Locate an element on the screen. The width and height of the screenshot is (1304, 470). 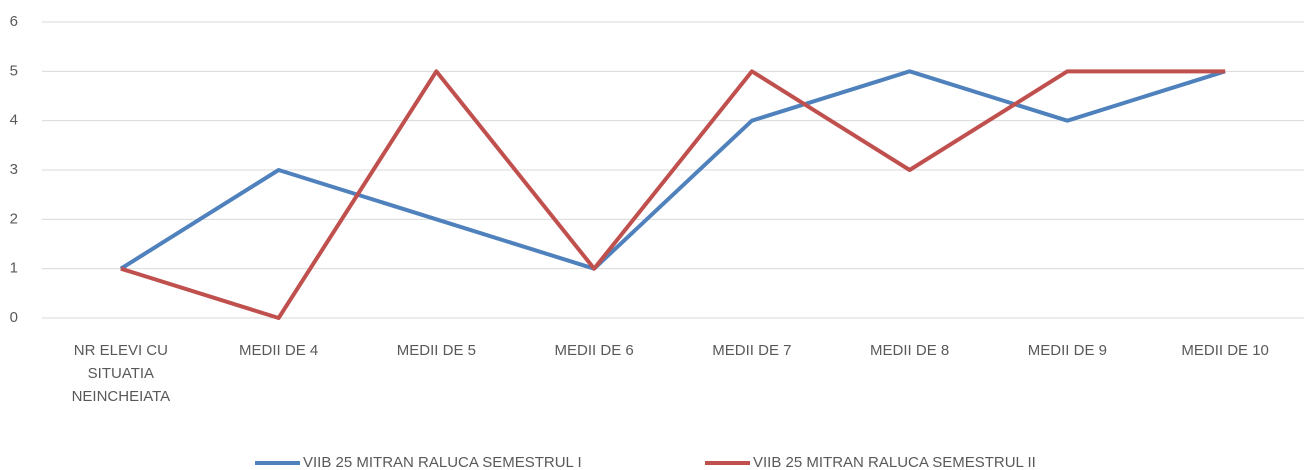
x-tick-label: MEDII DE 10 is located at coordinates (1225, 350).